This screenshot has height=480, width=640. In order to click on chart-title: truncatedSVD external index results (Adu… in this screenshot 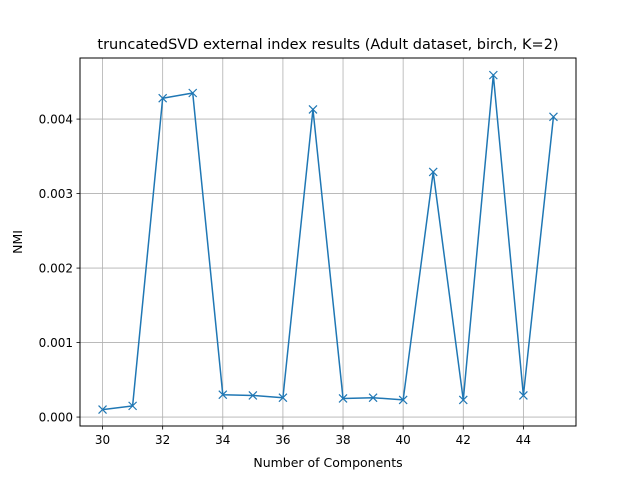, I will do `click(327, 45)`.